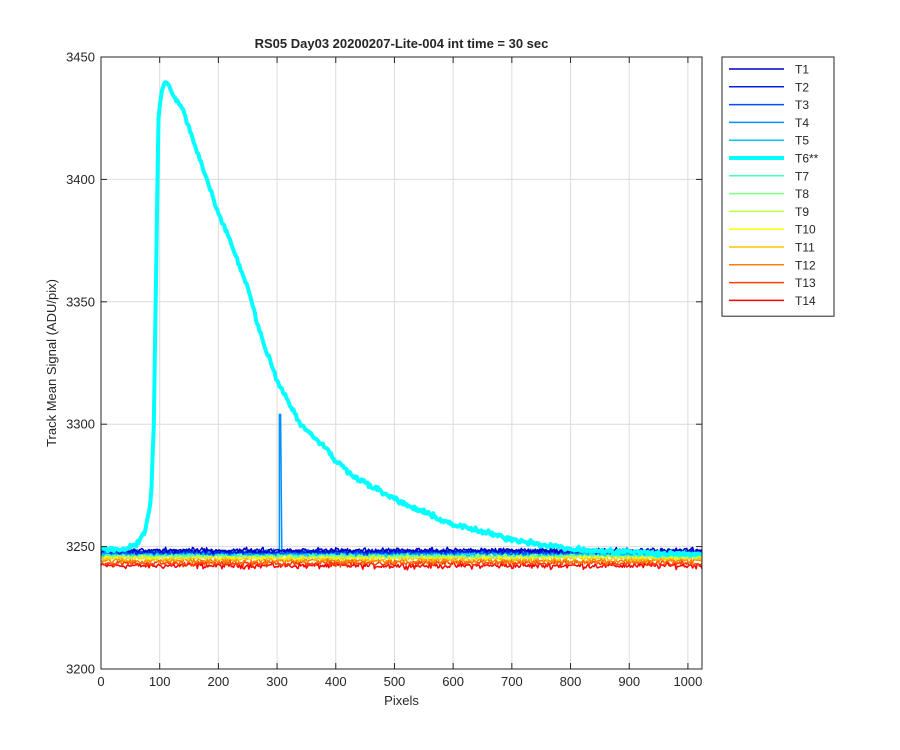 This screenshot has height=750, width=900. I want to click on x-tick-label: 0, so click(100, 681).